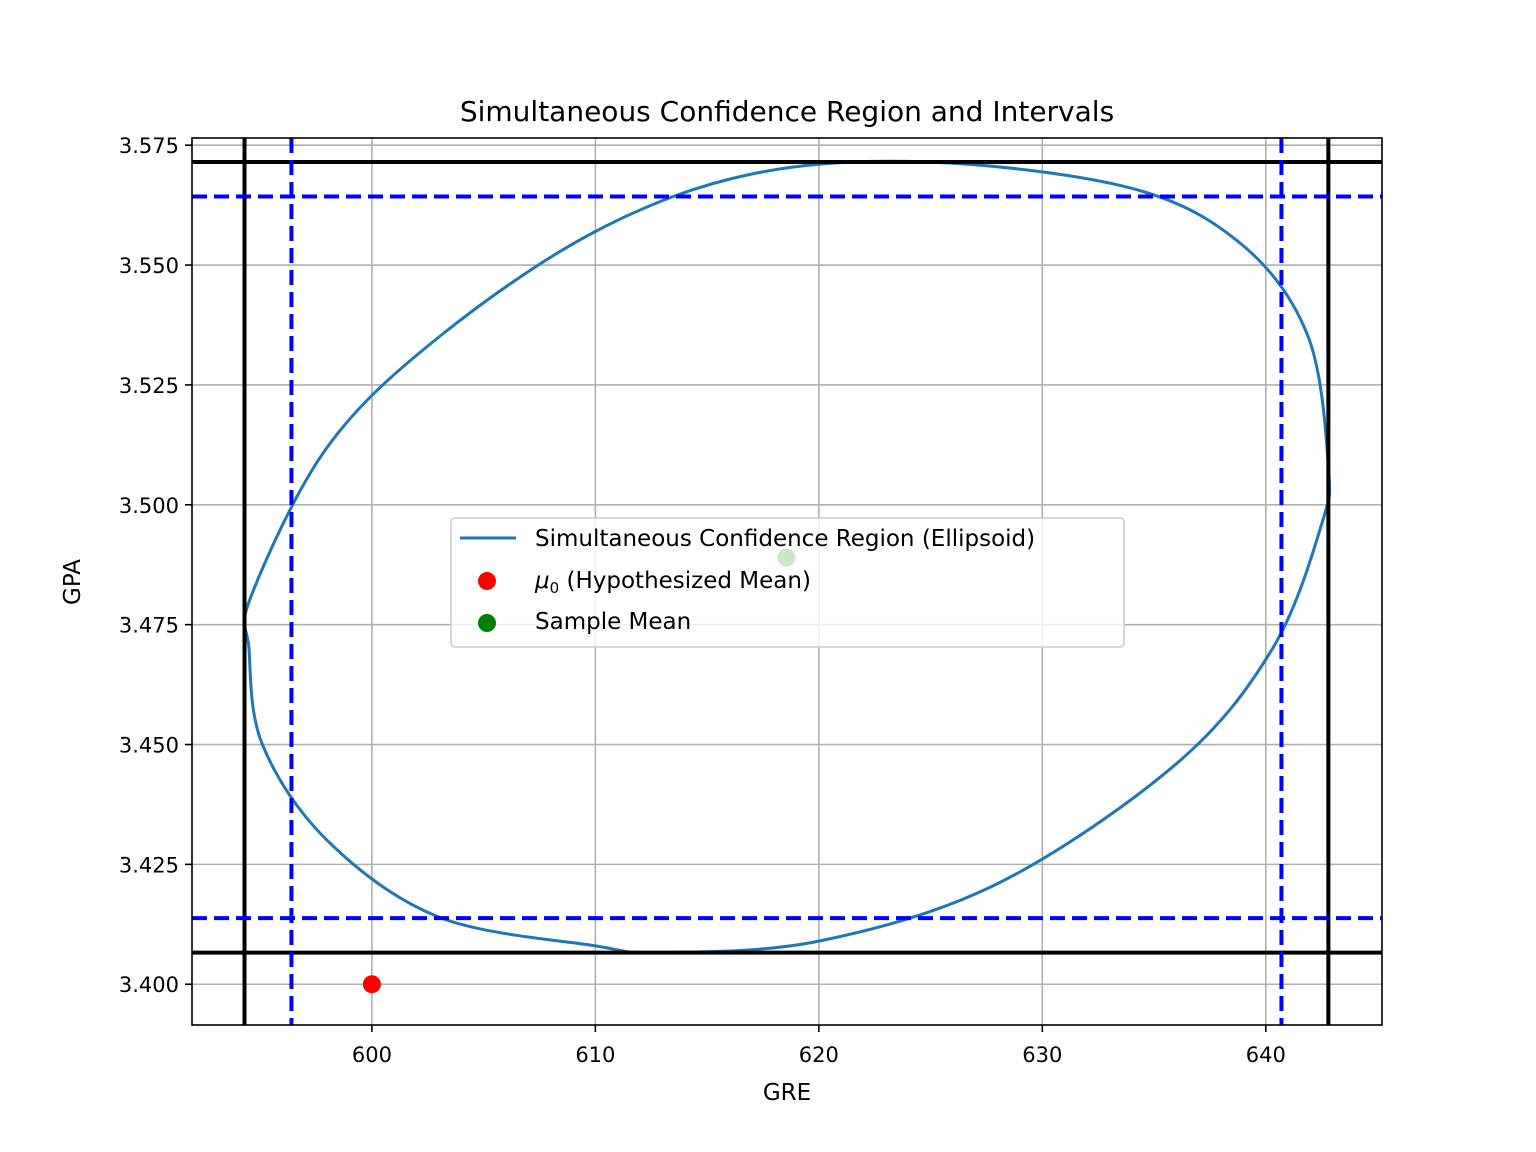 The height and width of the screenshot is (1152, 1536). What do you see at coordinates (149, 865) in the screenshot?
I see `y-tick-label: 3.425` at bounding box center [149, 865].